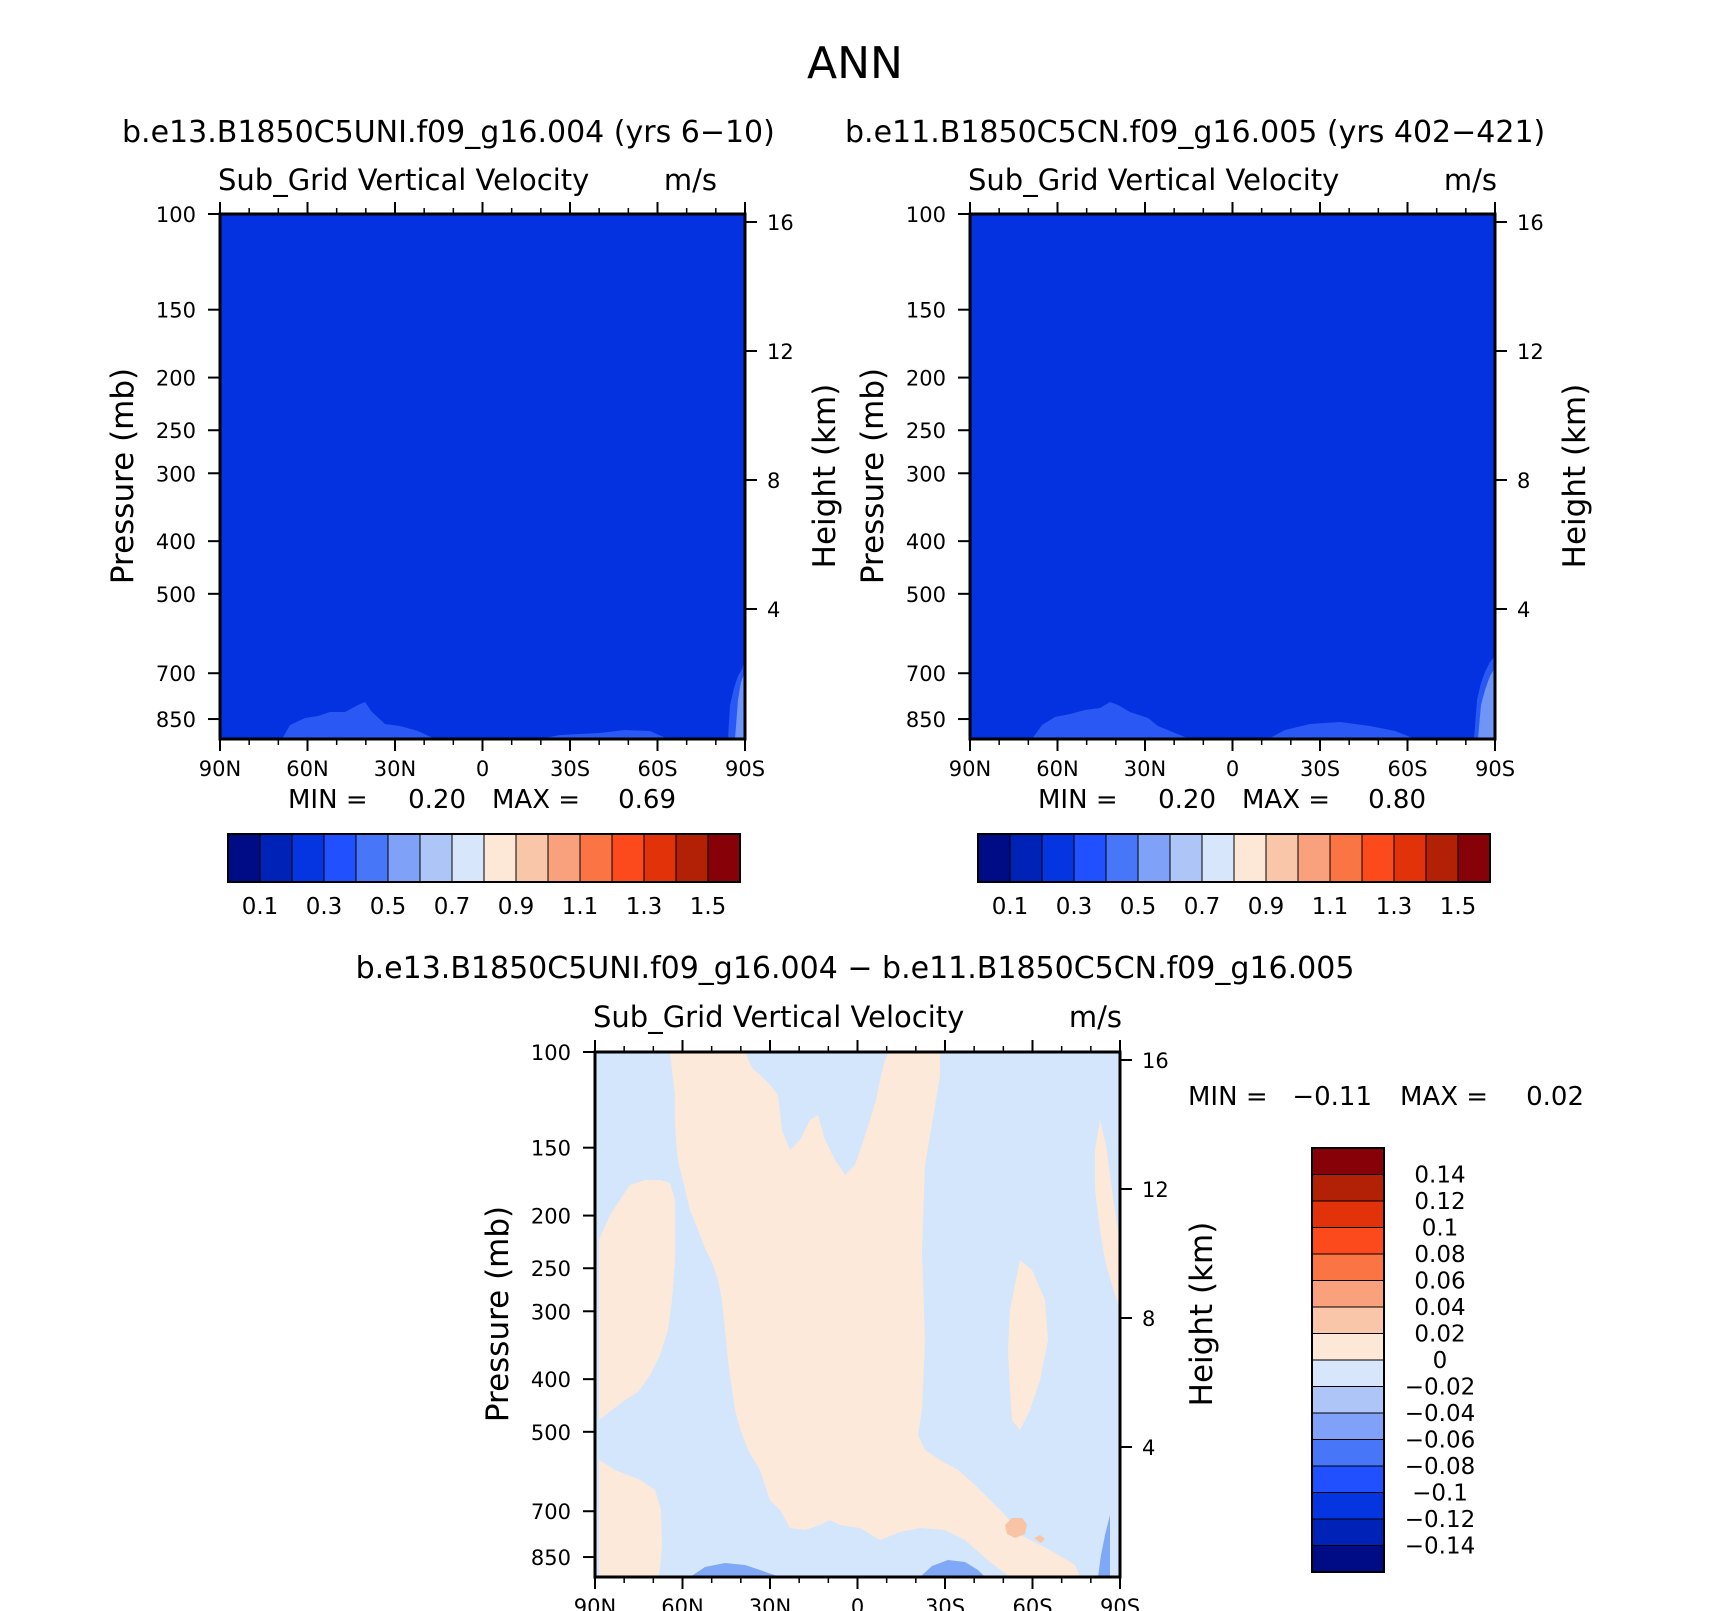  Describe the element at coordinates (1330, 907) in the screenshot. I see `colorbar-label: 1.1` at that location.